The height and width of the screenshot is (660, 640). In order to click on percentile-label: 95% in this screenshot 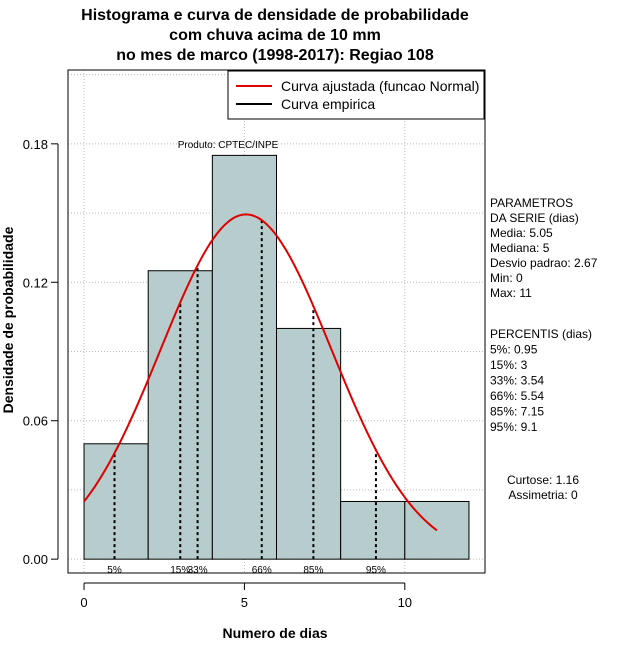, I will do `click(376, 570)`.